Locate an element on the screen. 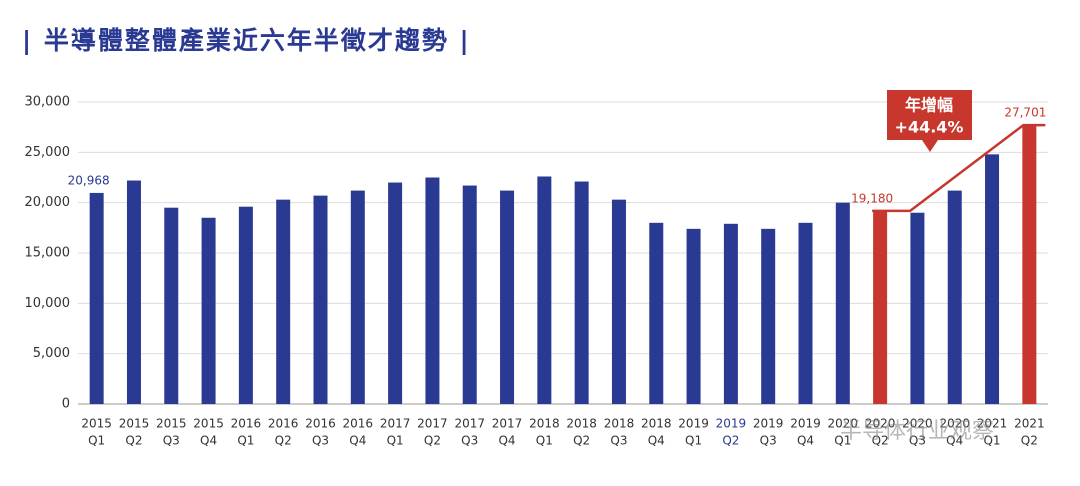 The width and height of the screenshot is (1080, 486). callout-box is located at coordinates (929, 121).